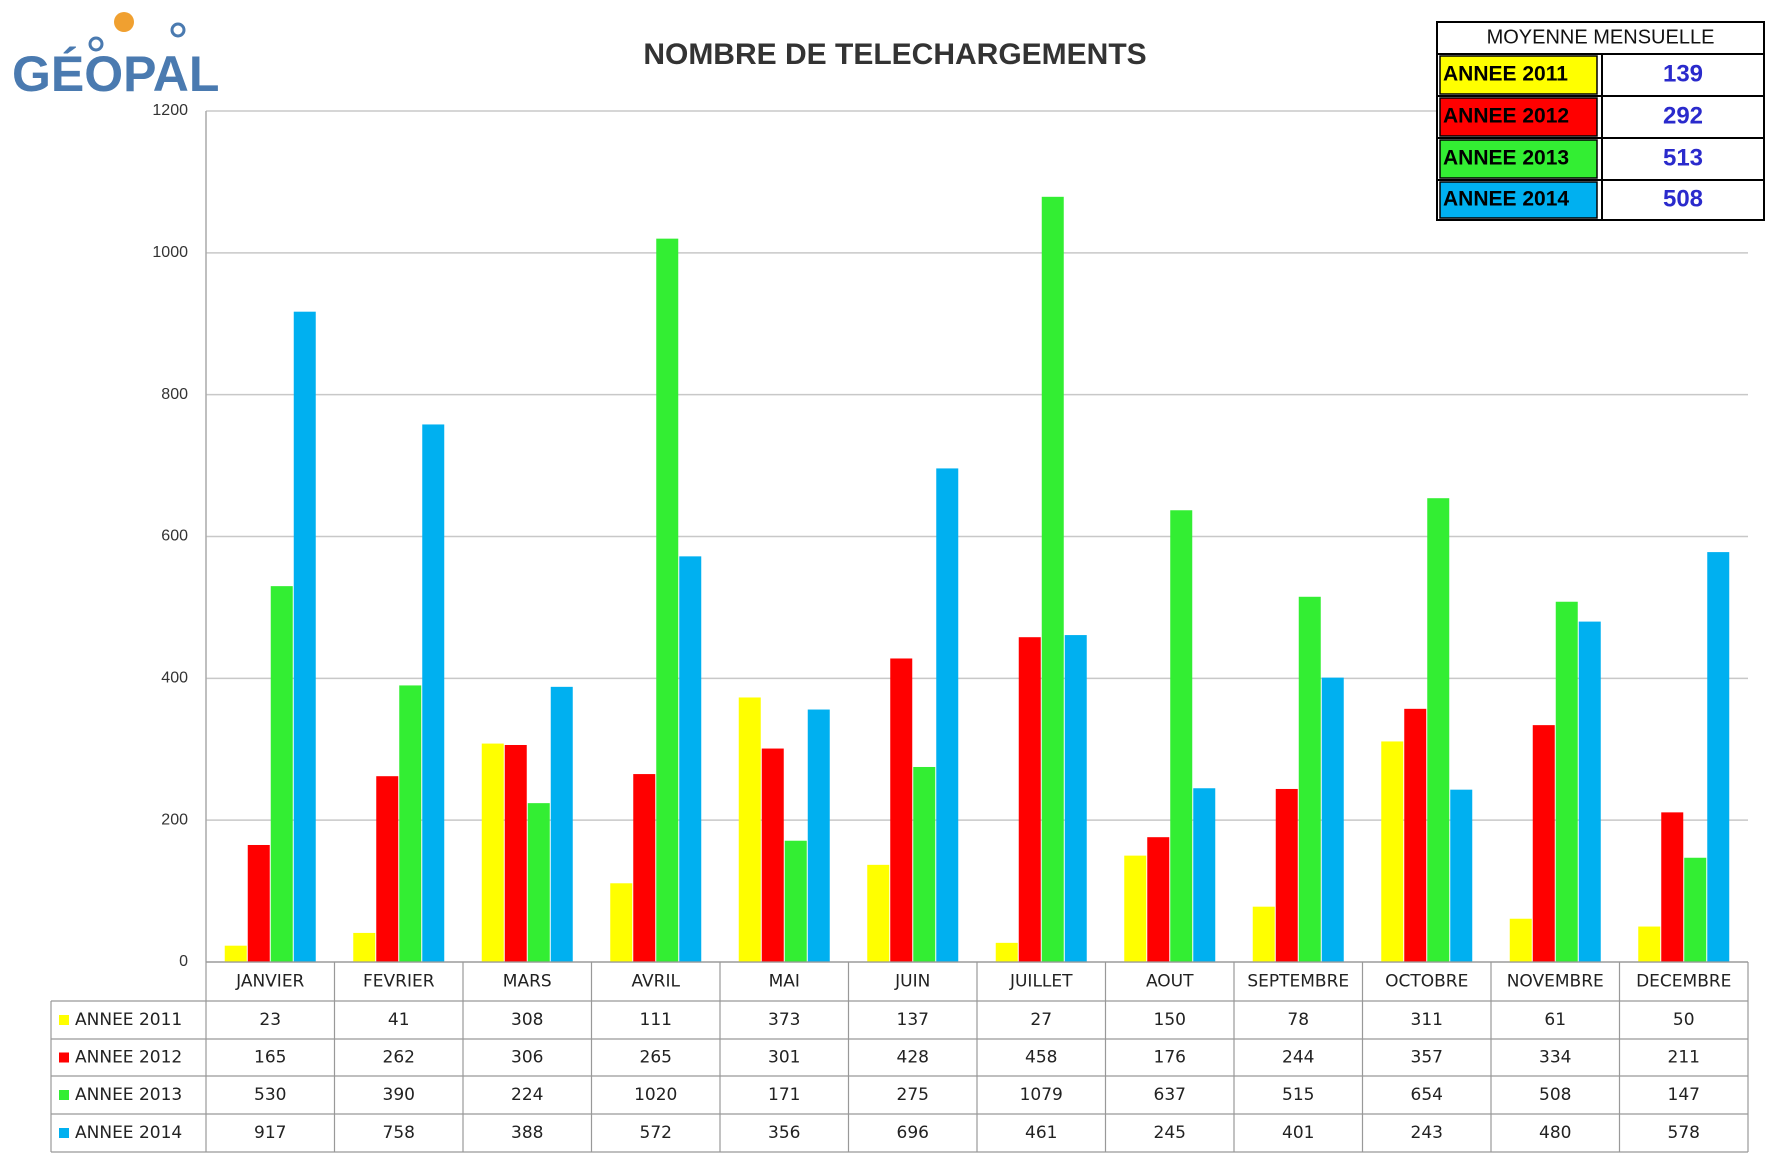  Describe the element at coordinates (128, 1133) in the screenshot. I see `legend-label: ANNEE 2014` at that location.